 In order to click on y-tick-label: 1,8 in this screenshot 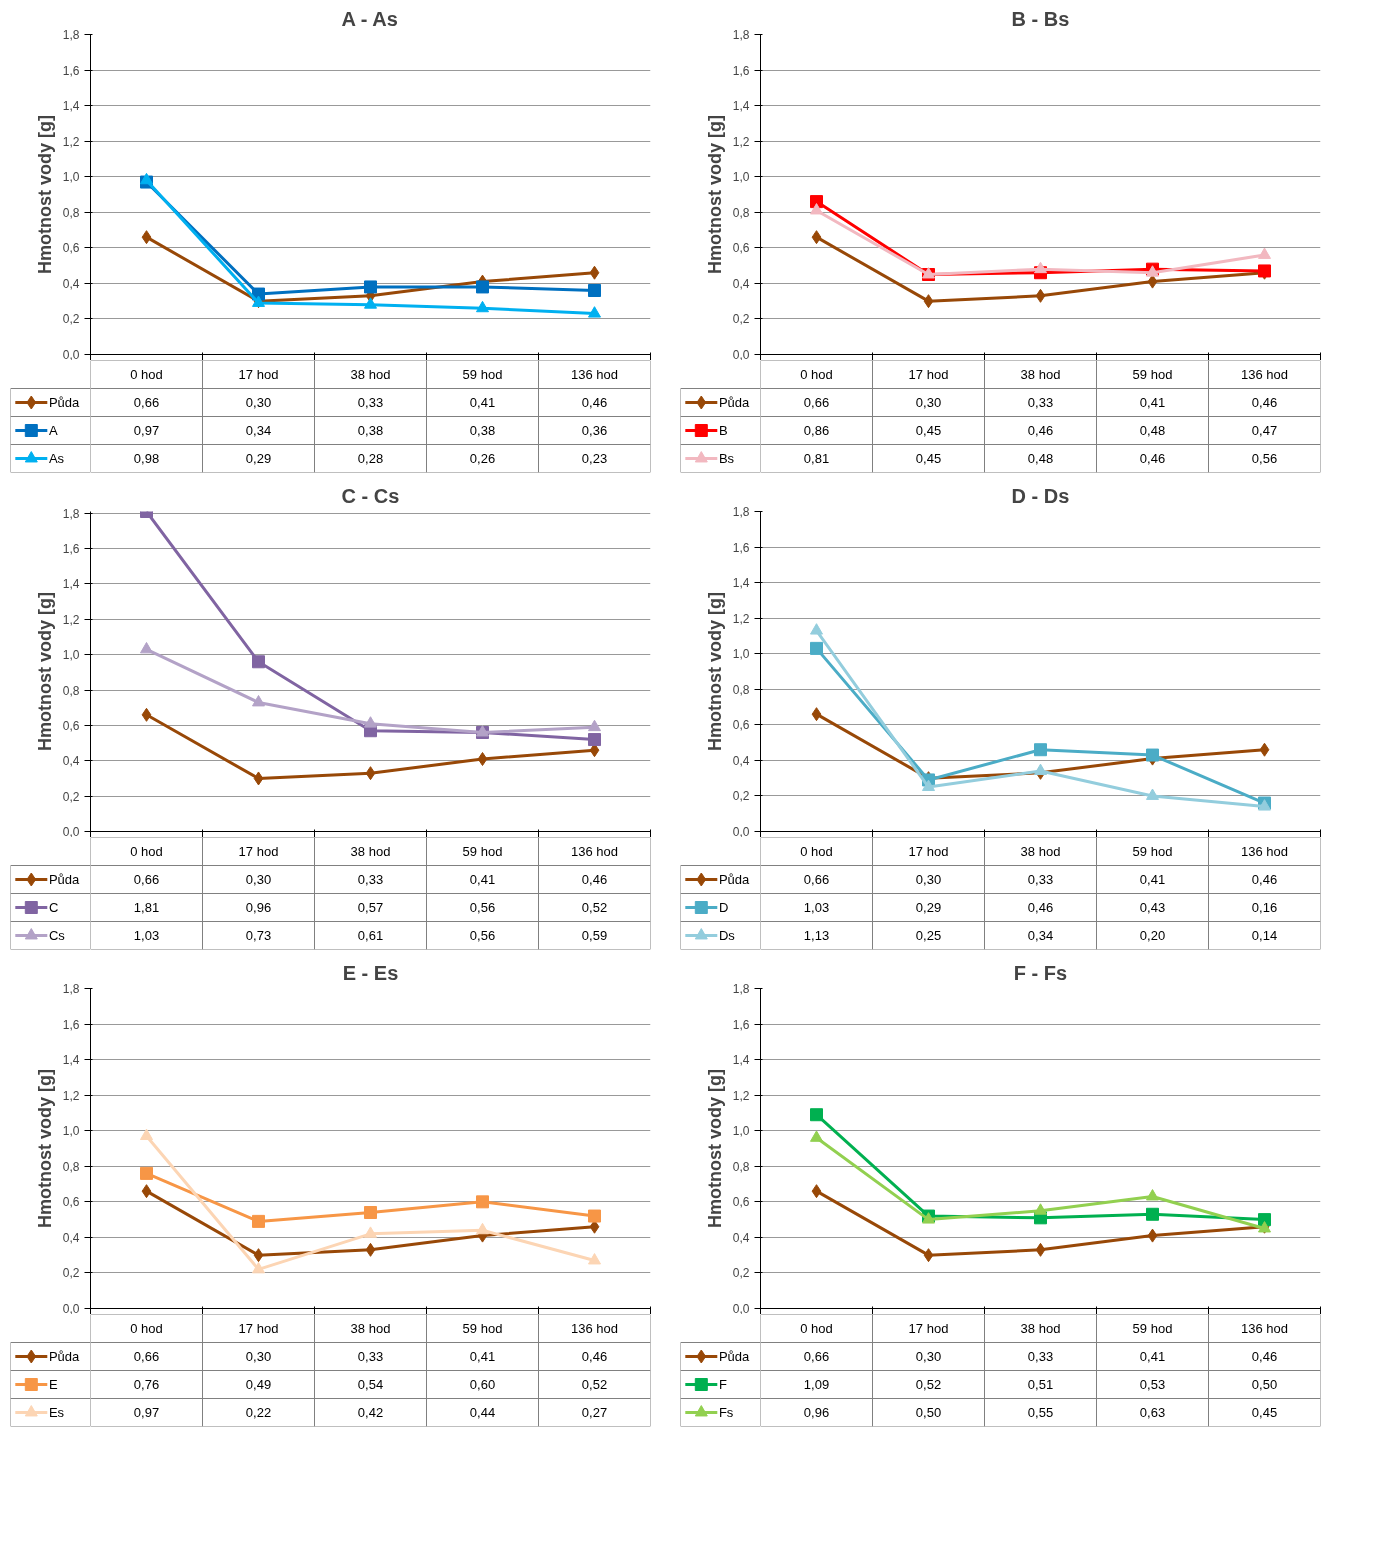, I will do `click(71, 989)`.